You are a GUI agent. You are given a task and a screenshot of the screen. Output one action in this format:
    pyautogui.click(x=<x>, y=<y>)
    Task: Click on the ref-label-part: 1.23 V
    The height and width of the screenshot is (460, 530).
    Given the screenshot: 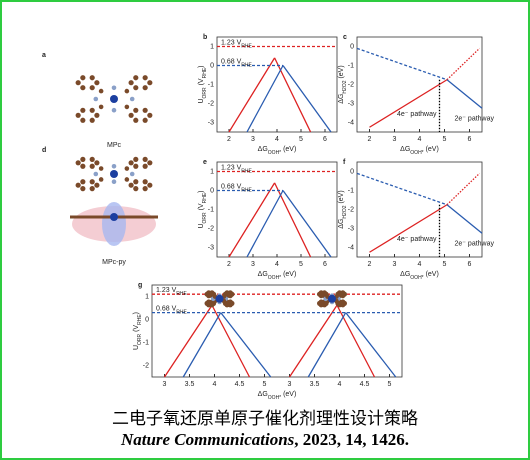 What is the action you would take?
    pyautogui.click(x=166, y=290)
    